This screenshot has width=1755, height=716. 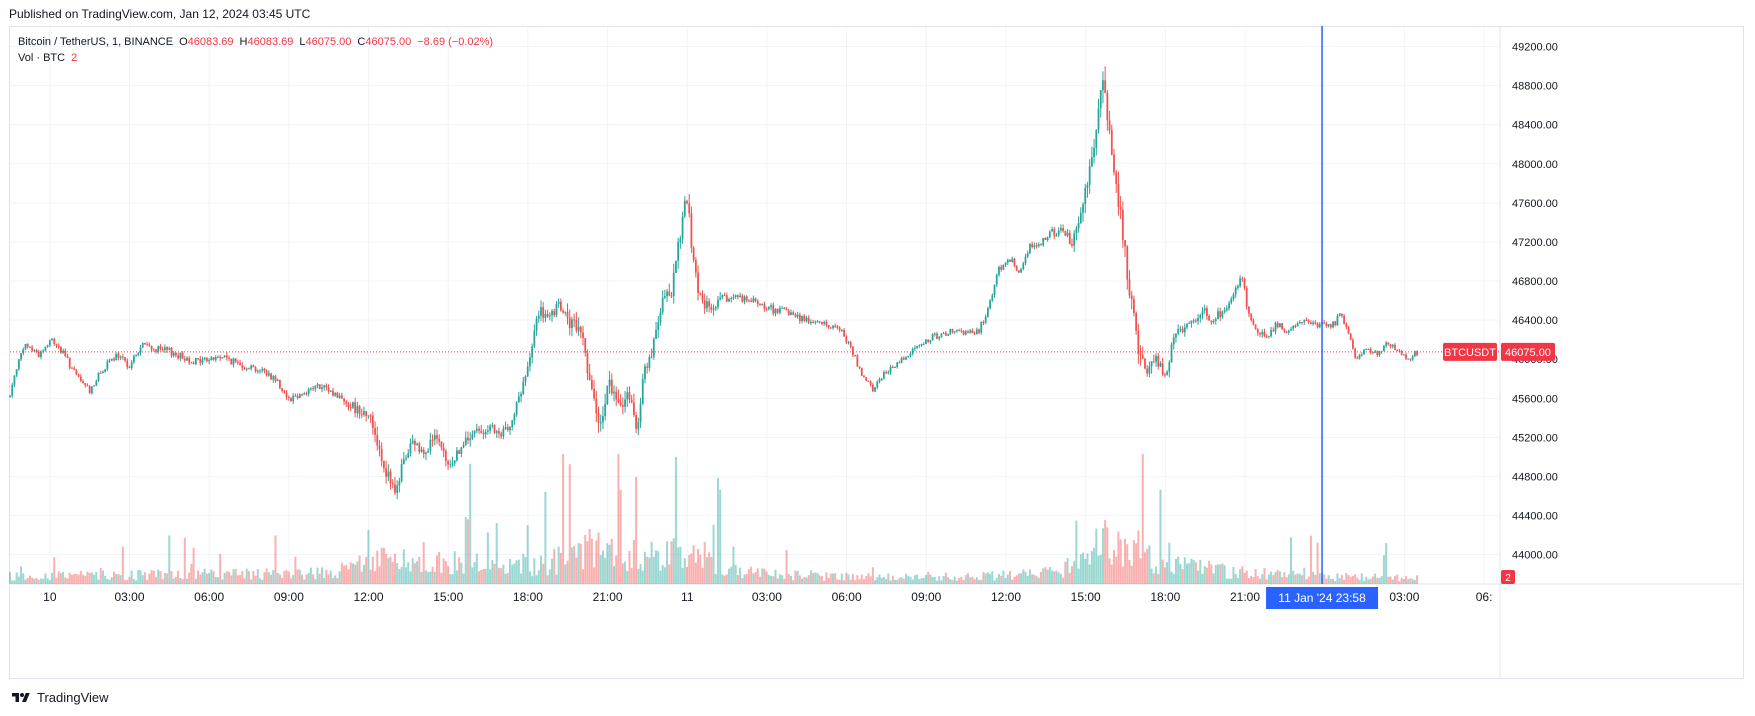 What do you see at coordinates (42, 58) in the screenshot?
I see `volume-legend-label: Vol · BTC` at bounding box center [42, 58].